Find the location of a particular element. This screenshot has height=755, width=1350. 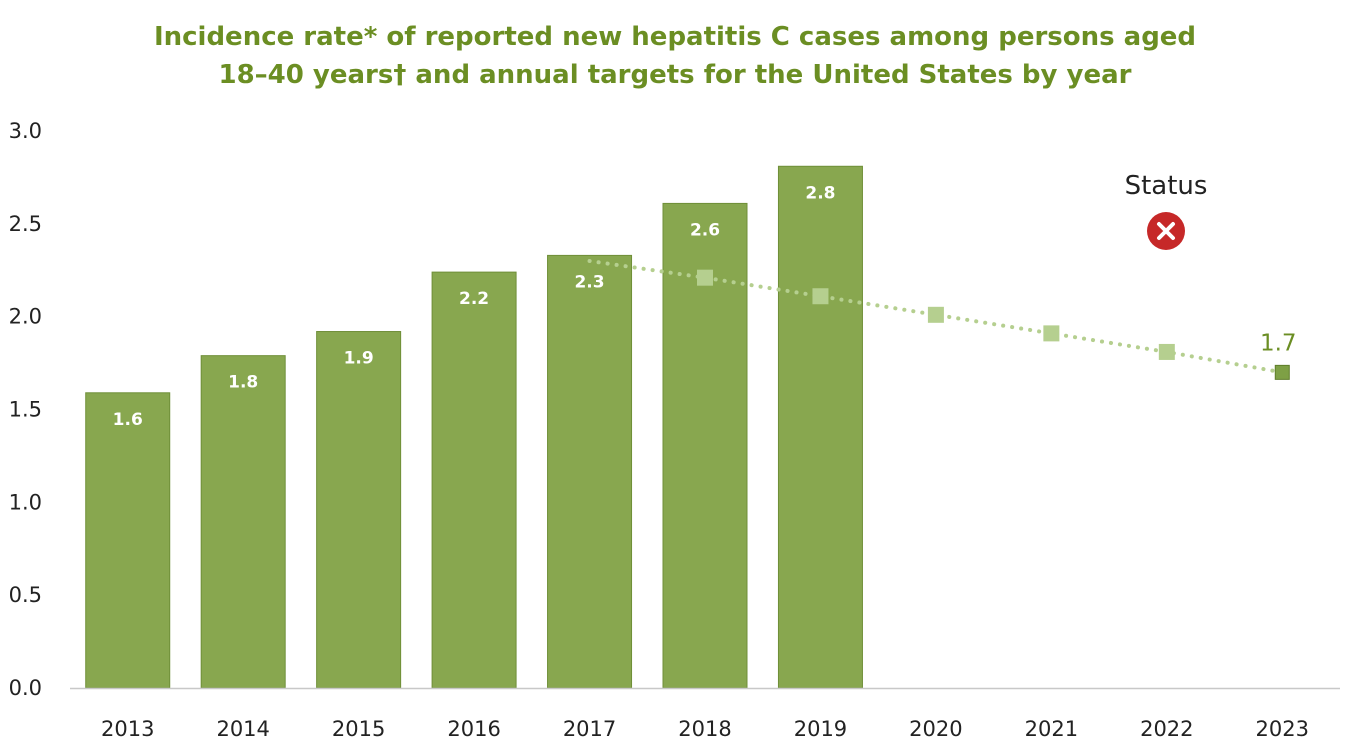

y-tick-label: 0.5 is located at coordinates (25, 595).